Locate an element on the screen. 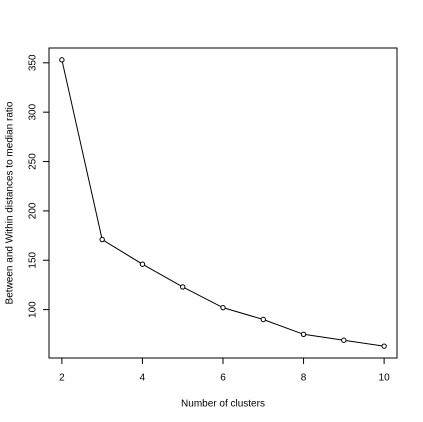  x-tick-label: 4 is located at coordinates (143, 378).